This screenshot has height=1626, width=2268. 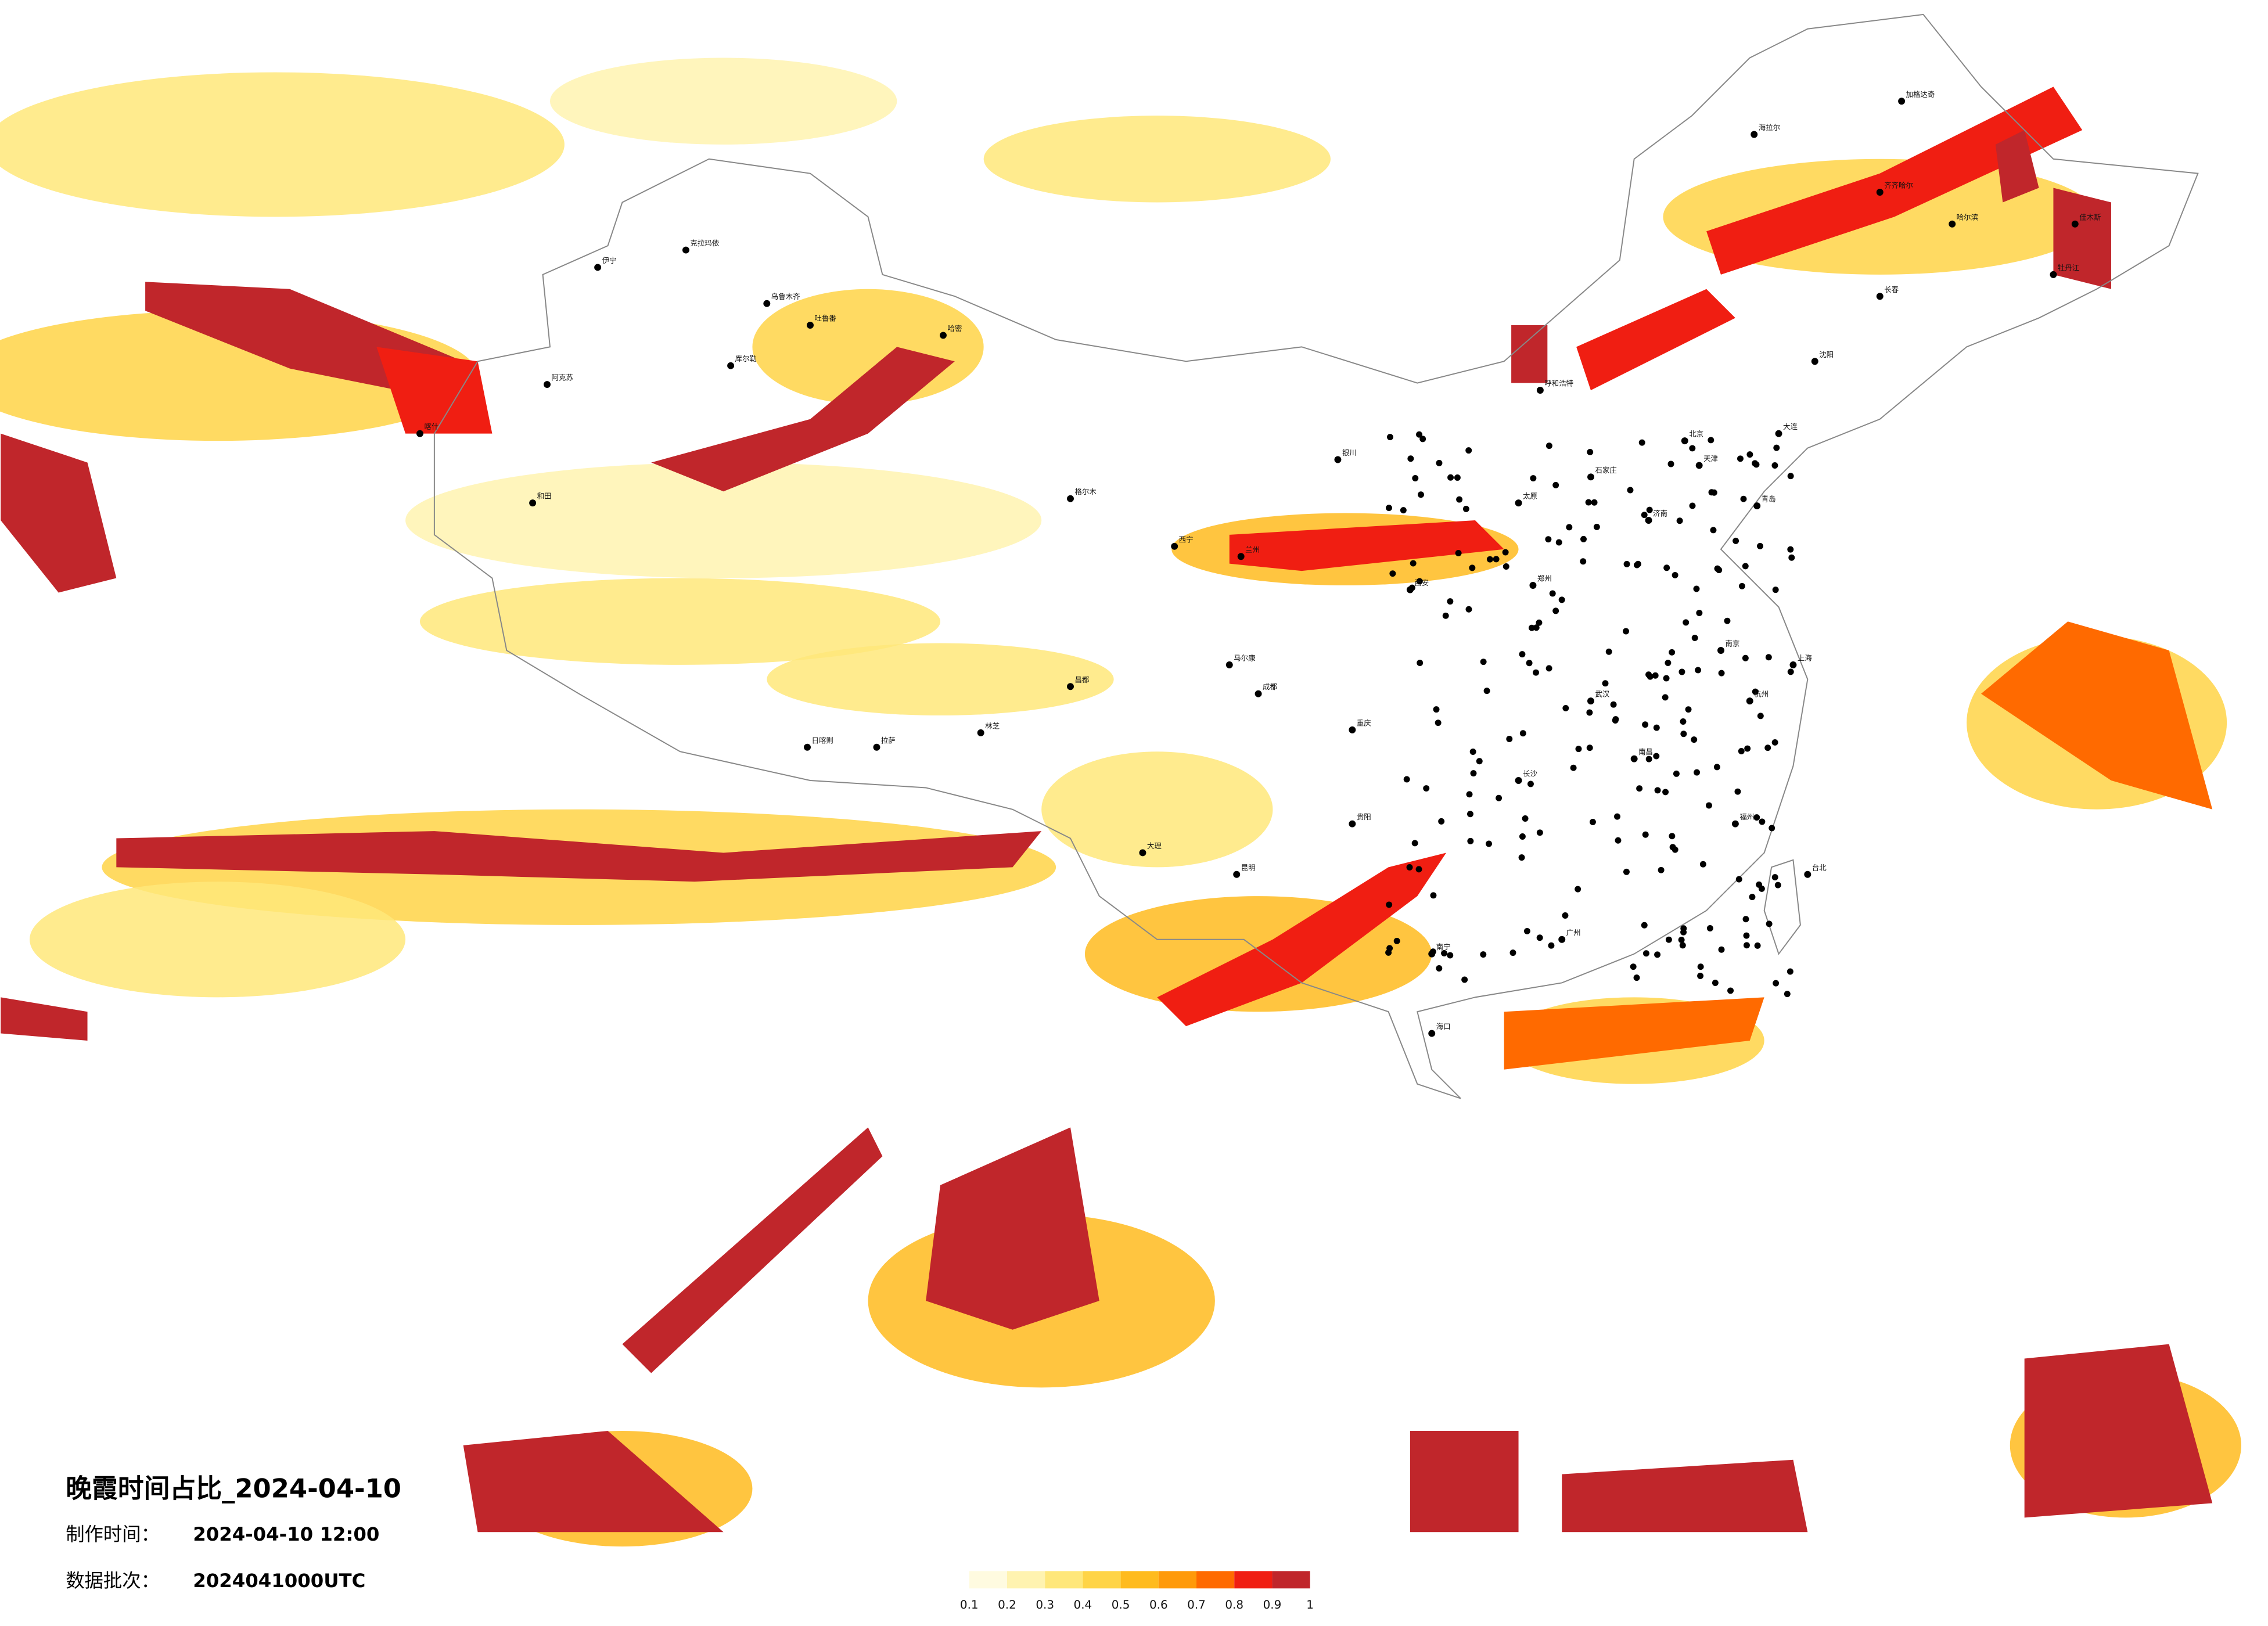 I want to click on city-label: 银川, so click(x=1349, y=452).